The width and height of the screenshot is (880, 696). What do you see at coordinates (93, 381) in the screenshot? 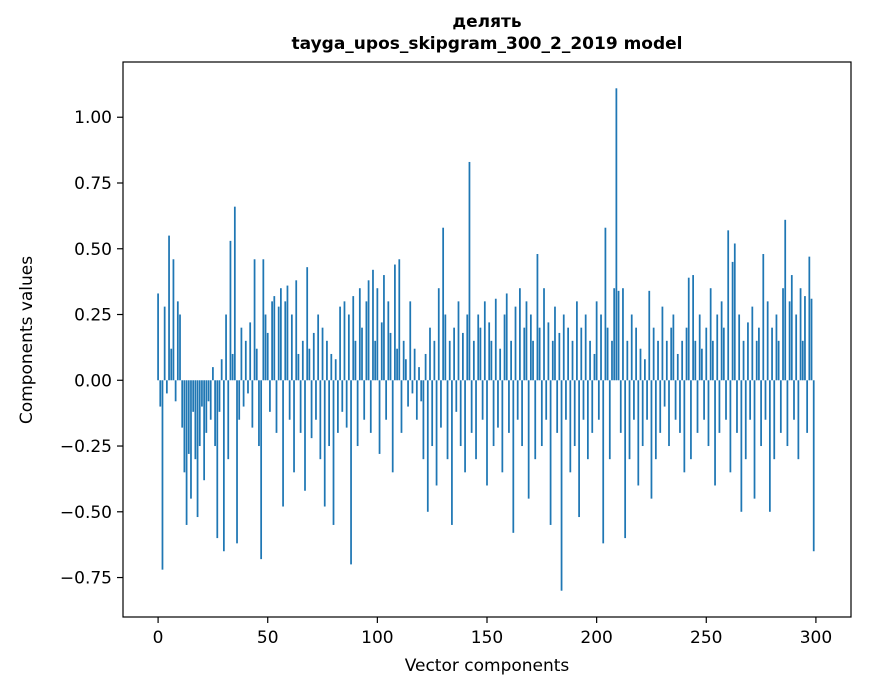
I see `y-tick-label: 0.00` at bounding box center [93, 381].